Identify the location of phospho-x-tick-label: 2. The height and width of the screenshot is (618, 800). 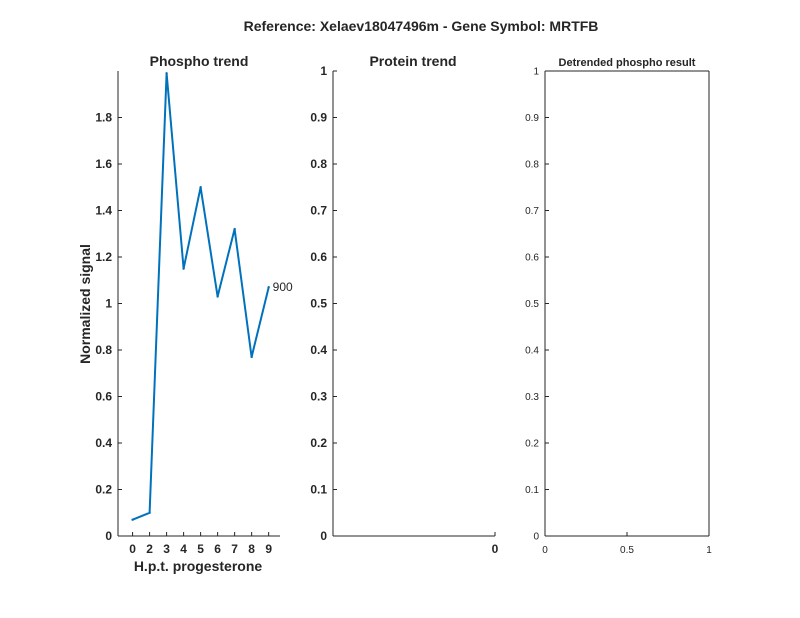
(149, 549).